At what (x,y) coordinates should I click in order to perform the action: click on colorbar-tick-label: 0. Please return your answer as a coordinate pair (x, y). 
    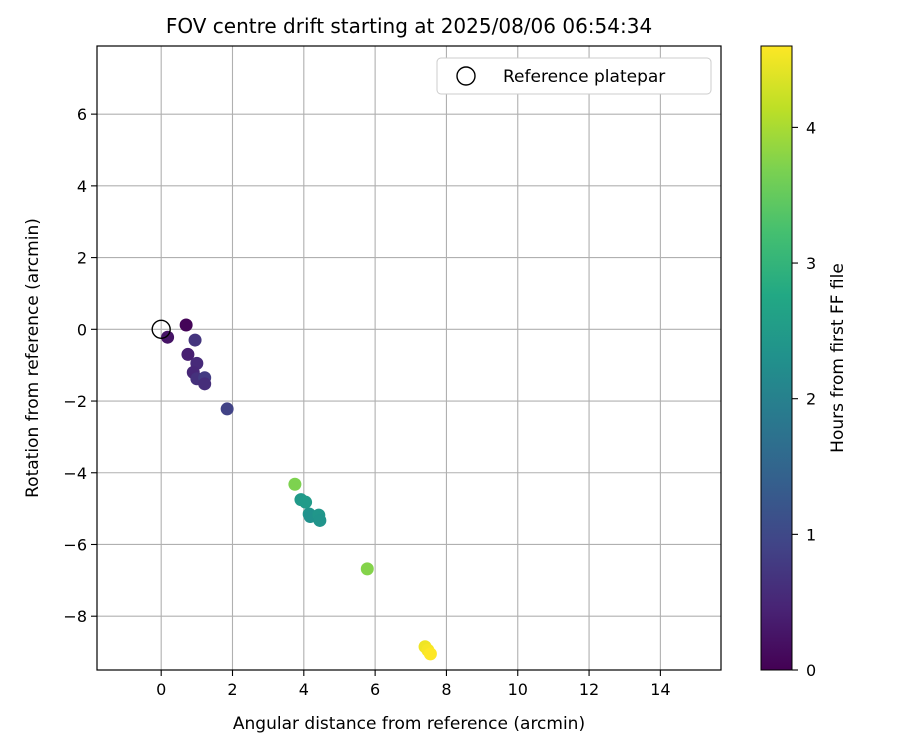
    Looking at the image, I should click on (811, 670).